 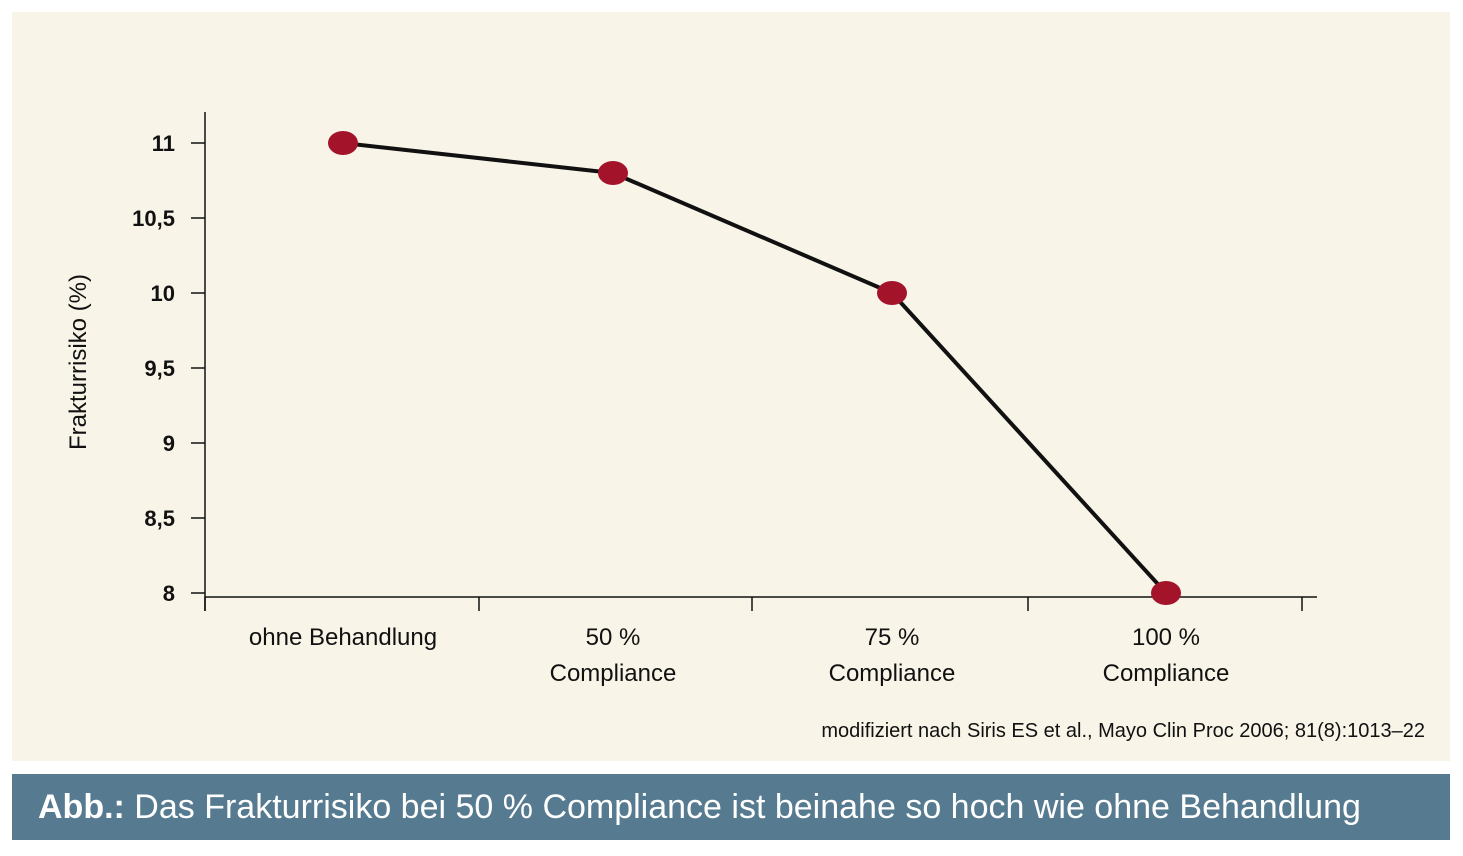 What do you see at coordinates (163, 293) in the screenshot?
I see `y-tick-label: 10` at bounding box center [163, 293].